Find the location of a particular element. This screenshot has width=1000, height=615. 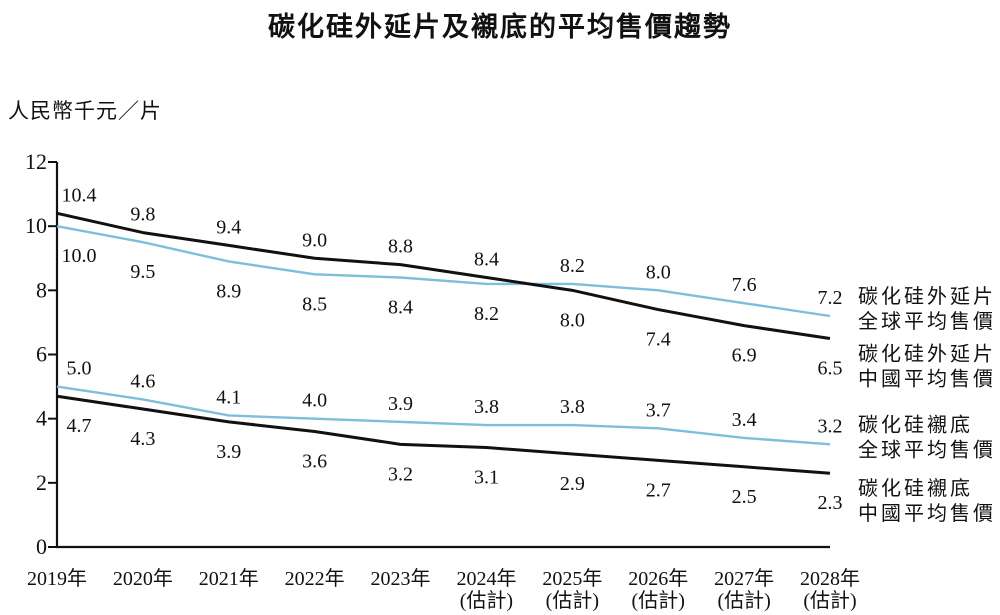

x-axis-tick-label: 2020年 is located at coordinates (143, 578).